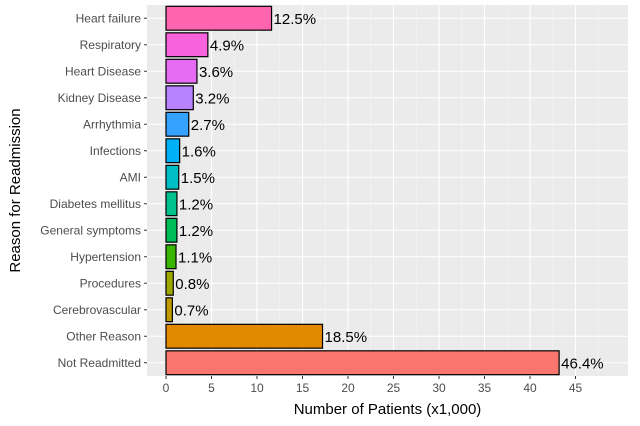 The width and height of the screenshot is (640, 426). What do you see at coordinates (109, 18) in the screenshot?
I see `y-tick-label: Heart failure` at bounding box center [109, 18].